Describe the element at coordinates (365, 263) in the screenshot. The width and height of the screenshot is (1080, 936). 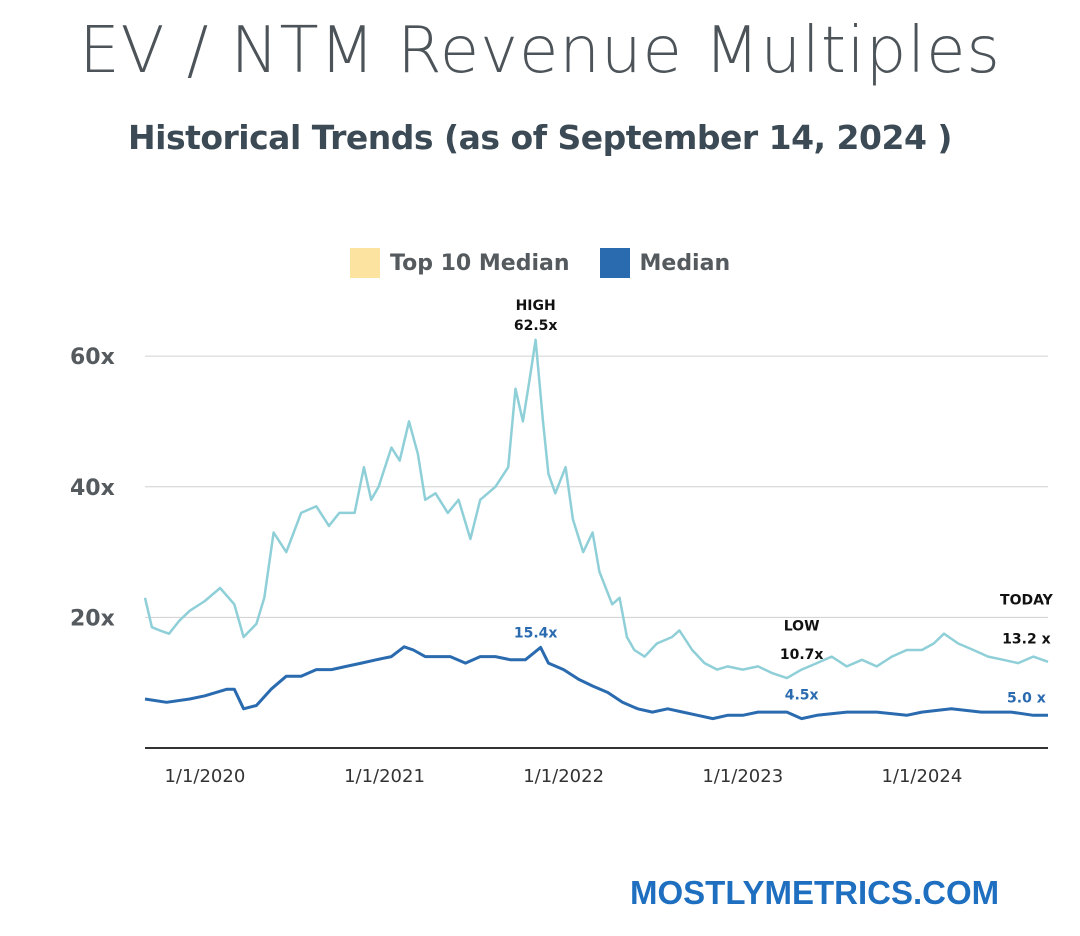
I see `legend-swatch-top10` at that location.